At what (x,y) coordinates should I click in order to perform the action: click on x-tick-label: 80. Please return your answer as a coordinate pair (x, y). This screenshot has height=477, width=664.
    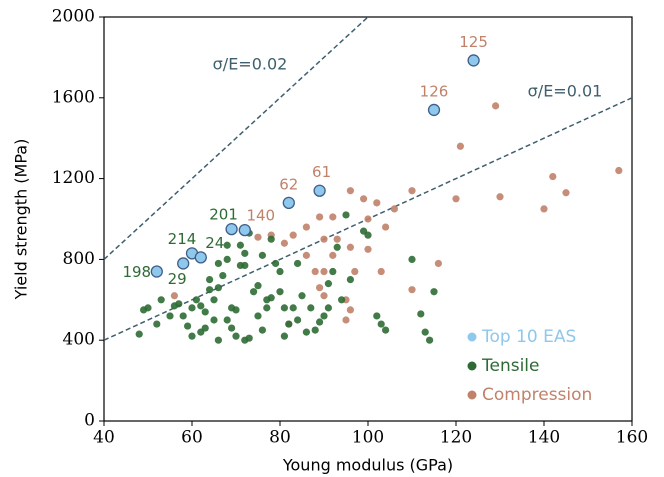
    Looking at the image, I should click on (280, 438).